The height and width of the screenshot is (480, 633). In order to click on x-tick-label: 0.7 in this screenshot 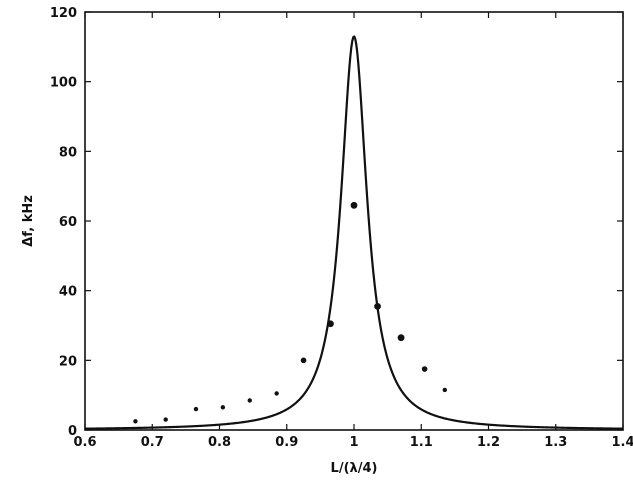, I will do `click(152, 442)`.